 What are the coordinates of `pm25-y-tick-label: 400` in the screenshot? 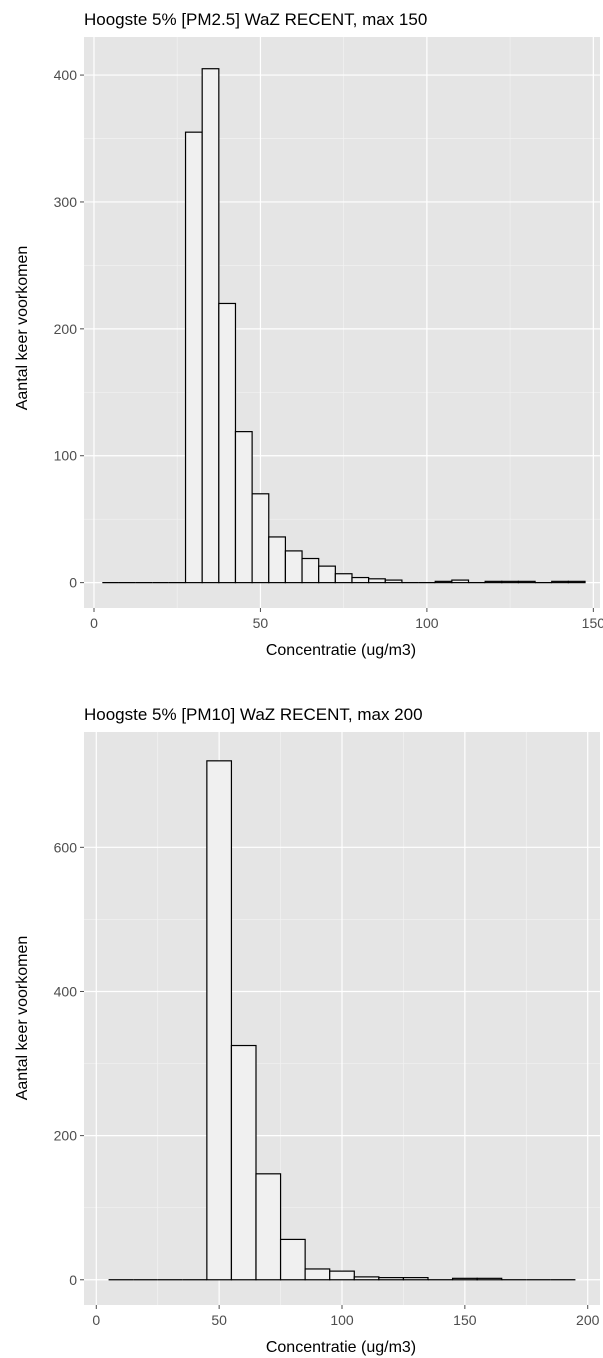 It's located at (66, 75).